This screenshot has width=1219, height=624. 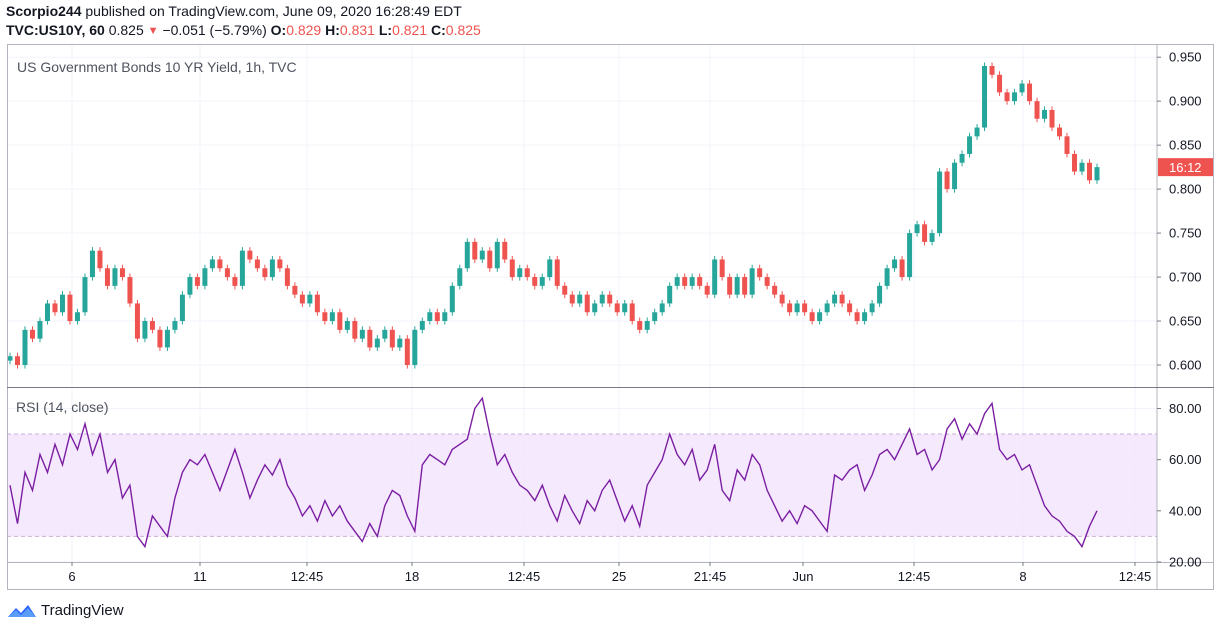 What do you see at coordinates (307, 576) in the screenshot?
I see `time-tick-label: 12:45` at bounding box center [307, 576].